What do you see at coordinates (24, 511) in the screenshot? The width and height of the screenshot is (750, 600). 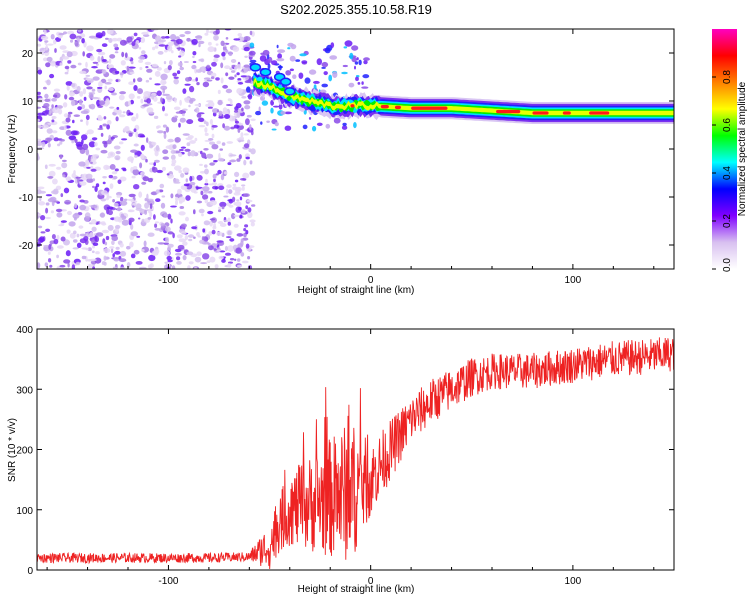 I see `snr-y-tick-label: 100` at bounding box center [24, 511].